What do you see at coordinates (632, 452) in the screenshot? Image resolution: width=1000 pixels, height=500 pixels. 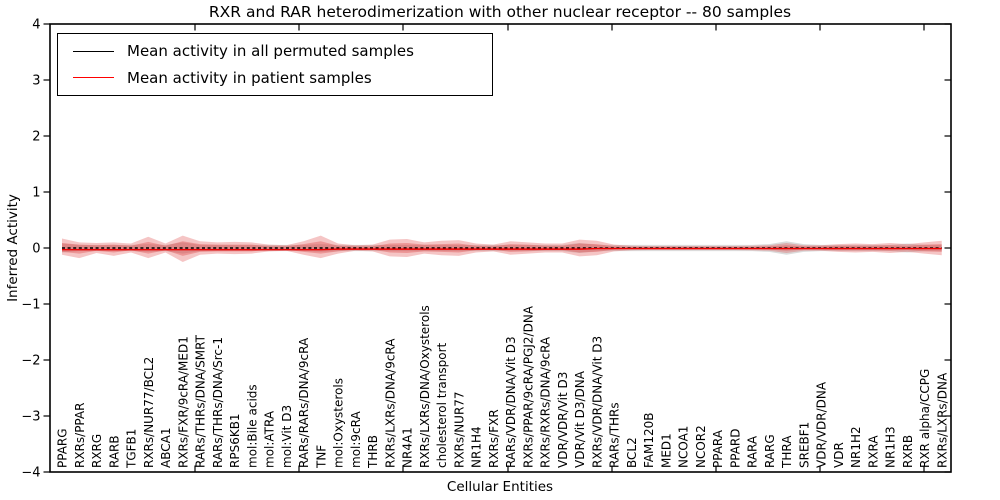 I see `x-tick-label: BCL2` at bounding box center [632, 452].